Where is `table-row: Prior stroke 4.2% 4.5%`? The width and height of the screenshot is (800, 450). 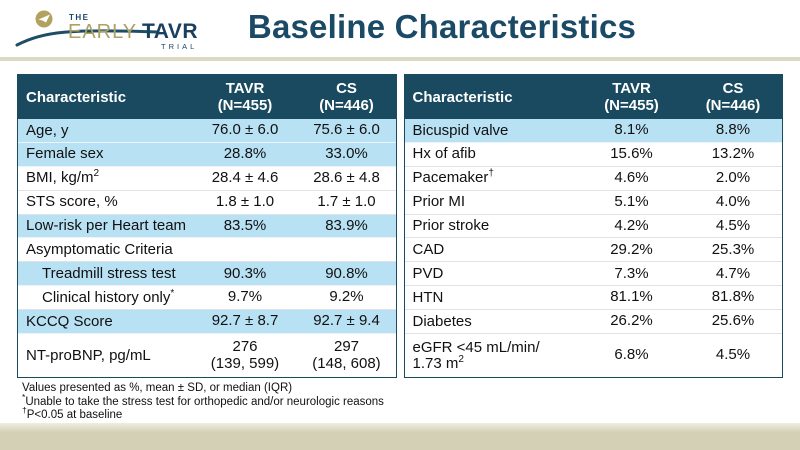 table-row: Prior stroke 4.2% 4.5% is located at coordinates (593, 226).